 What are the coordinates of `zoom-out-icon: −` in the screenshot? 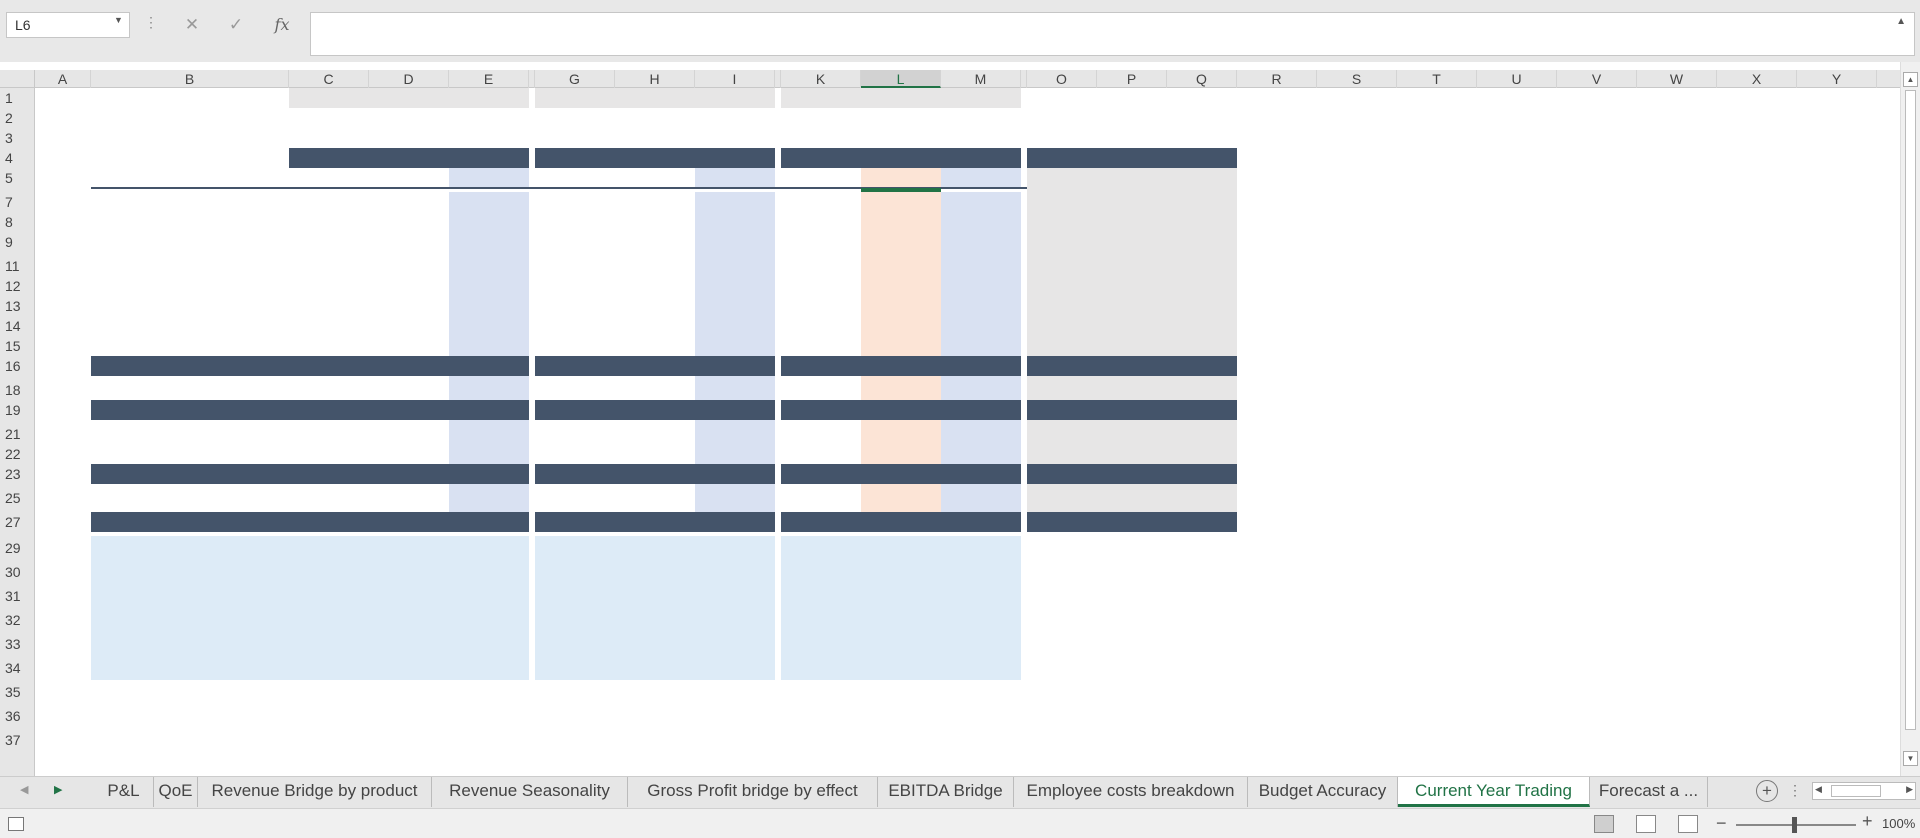 It's located at (1721, 823).